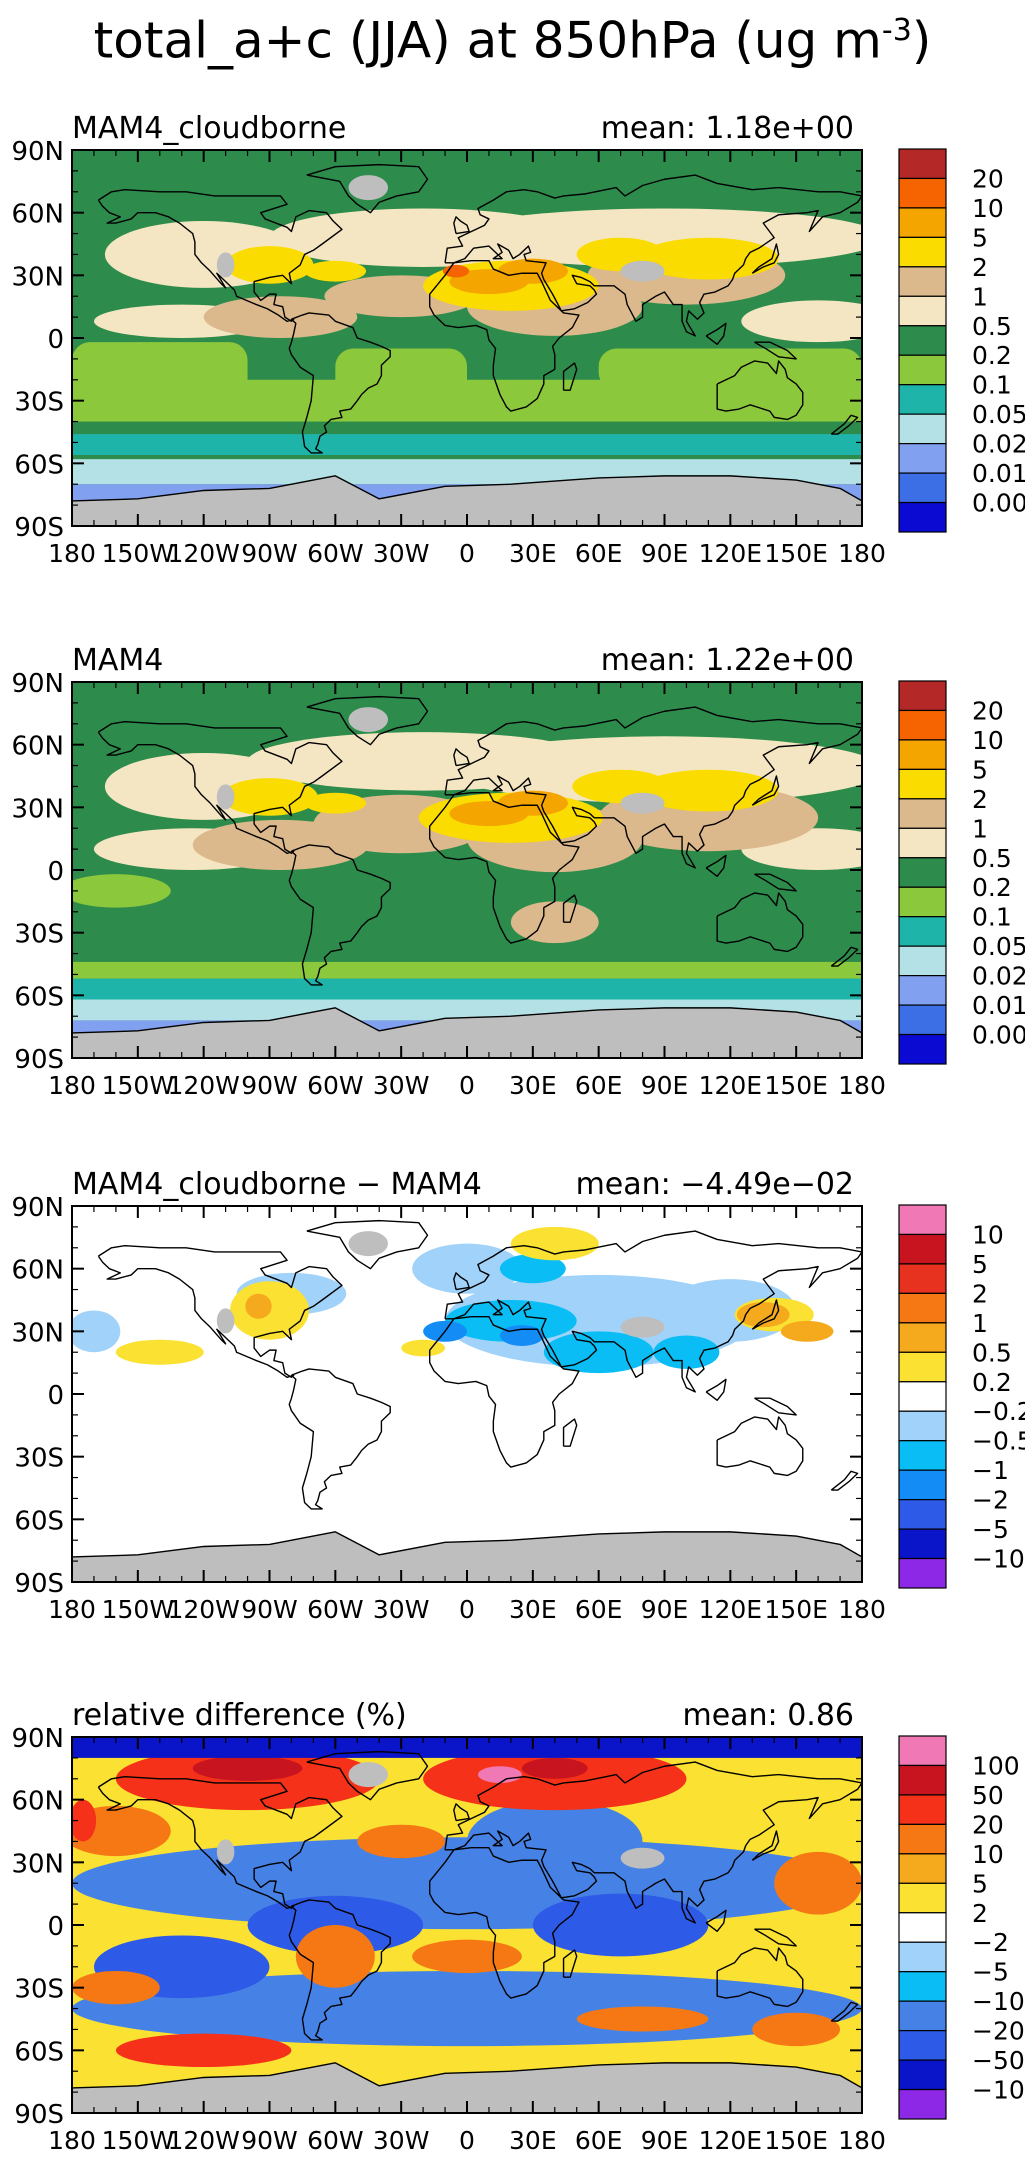 The height and width of the screenshot is (2177, 1025). Describe the element at coordinates (467, 1085) in the screenshot. I see `lon-label: 0` at that location.